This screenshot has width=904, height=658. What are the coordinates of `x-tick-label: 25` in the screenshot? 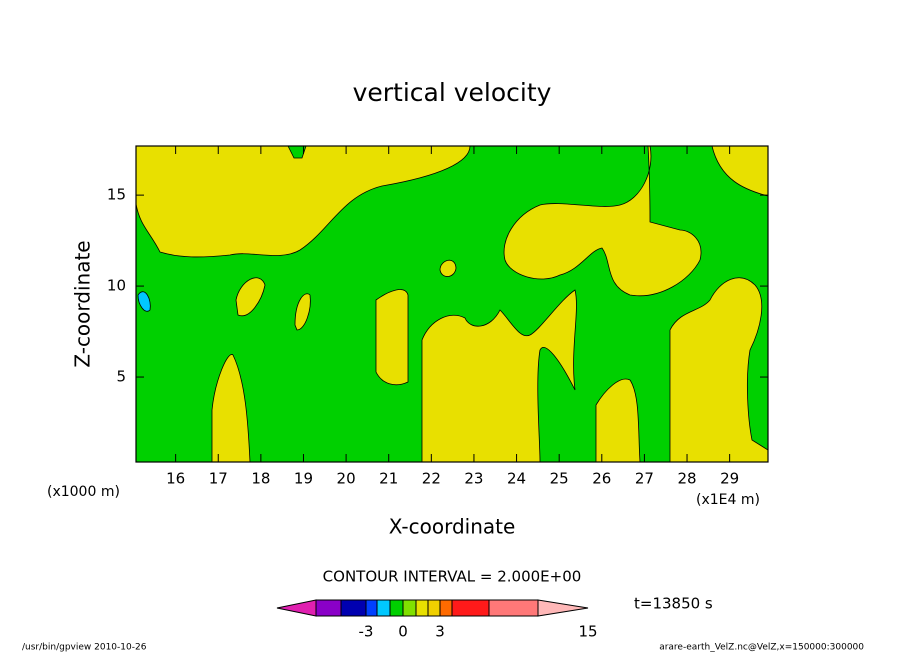 It's located at (559, 479).